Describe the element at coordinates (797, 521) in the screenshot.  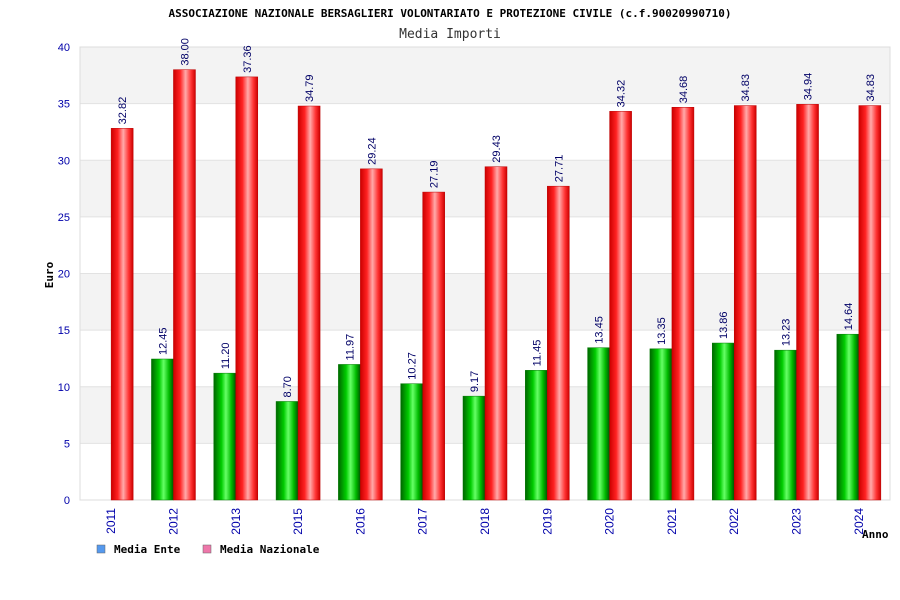
I see `x-tick-label: 2023` at that location.